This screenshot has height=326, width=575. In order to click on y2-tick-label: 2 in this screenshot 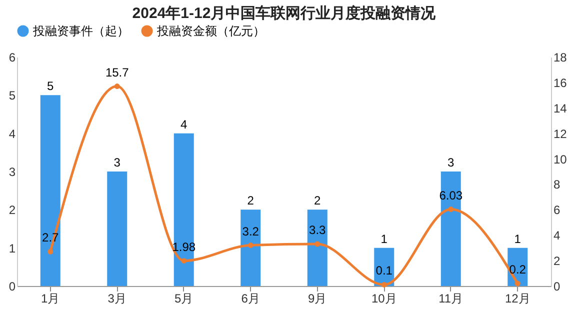, I will do `click(557, 261)`.